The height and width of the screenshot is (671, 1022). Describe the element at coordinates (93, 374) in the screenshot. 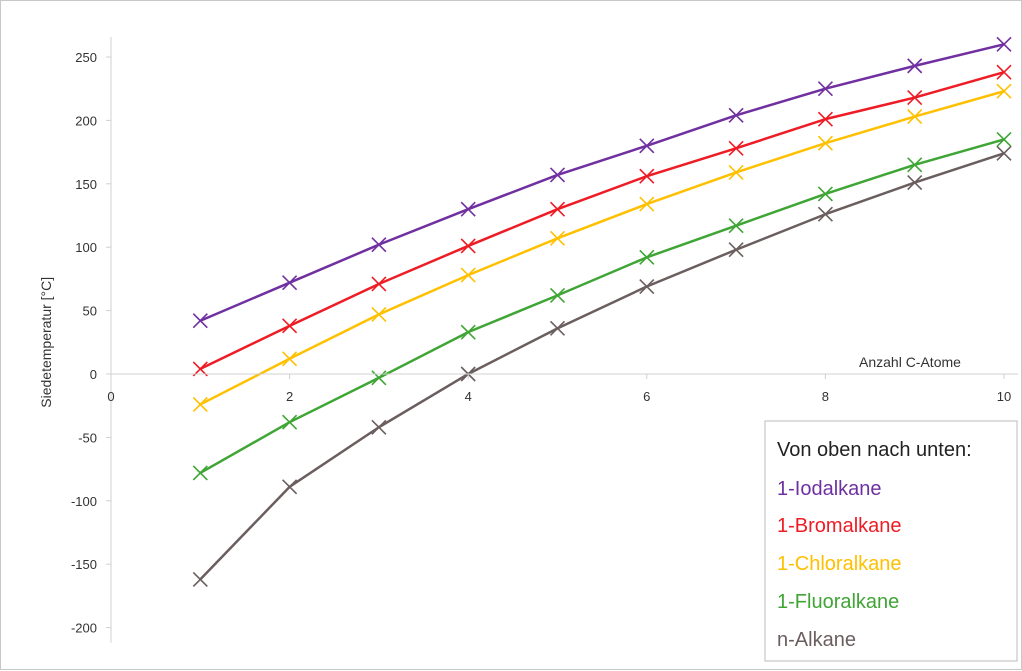

I see `y-tick-label: 0` at that location.